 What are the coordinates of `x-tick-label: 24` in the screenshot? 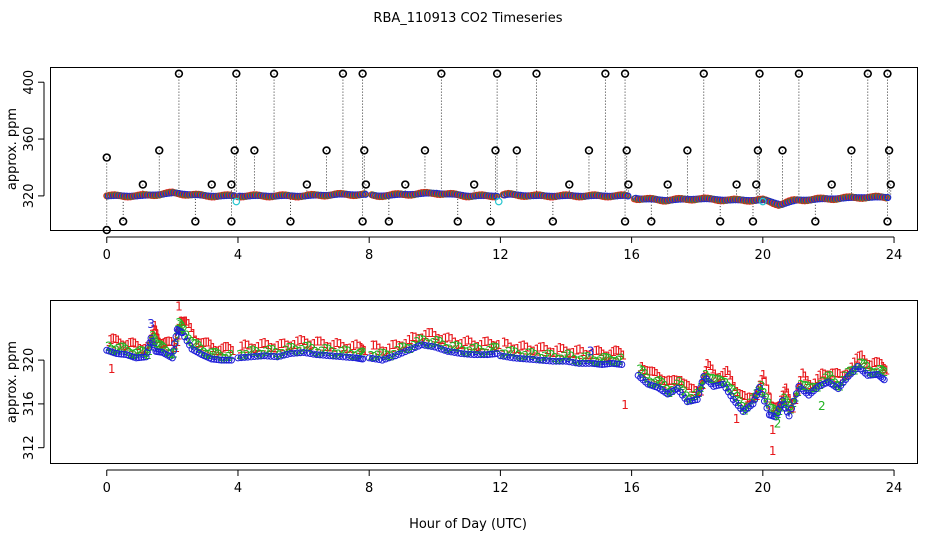 It's located at (894, 255).